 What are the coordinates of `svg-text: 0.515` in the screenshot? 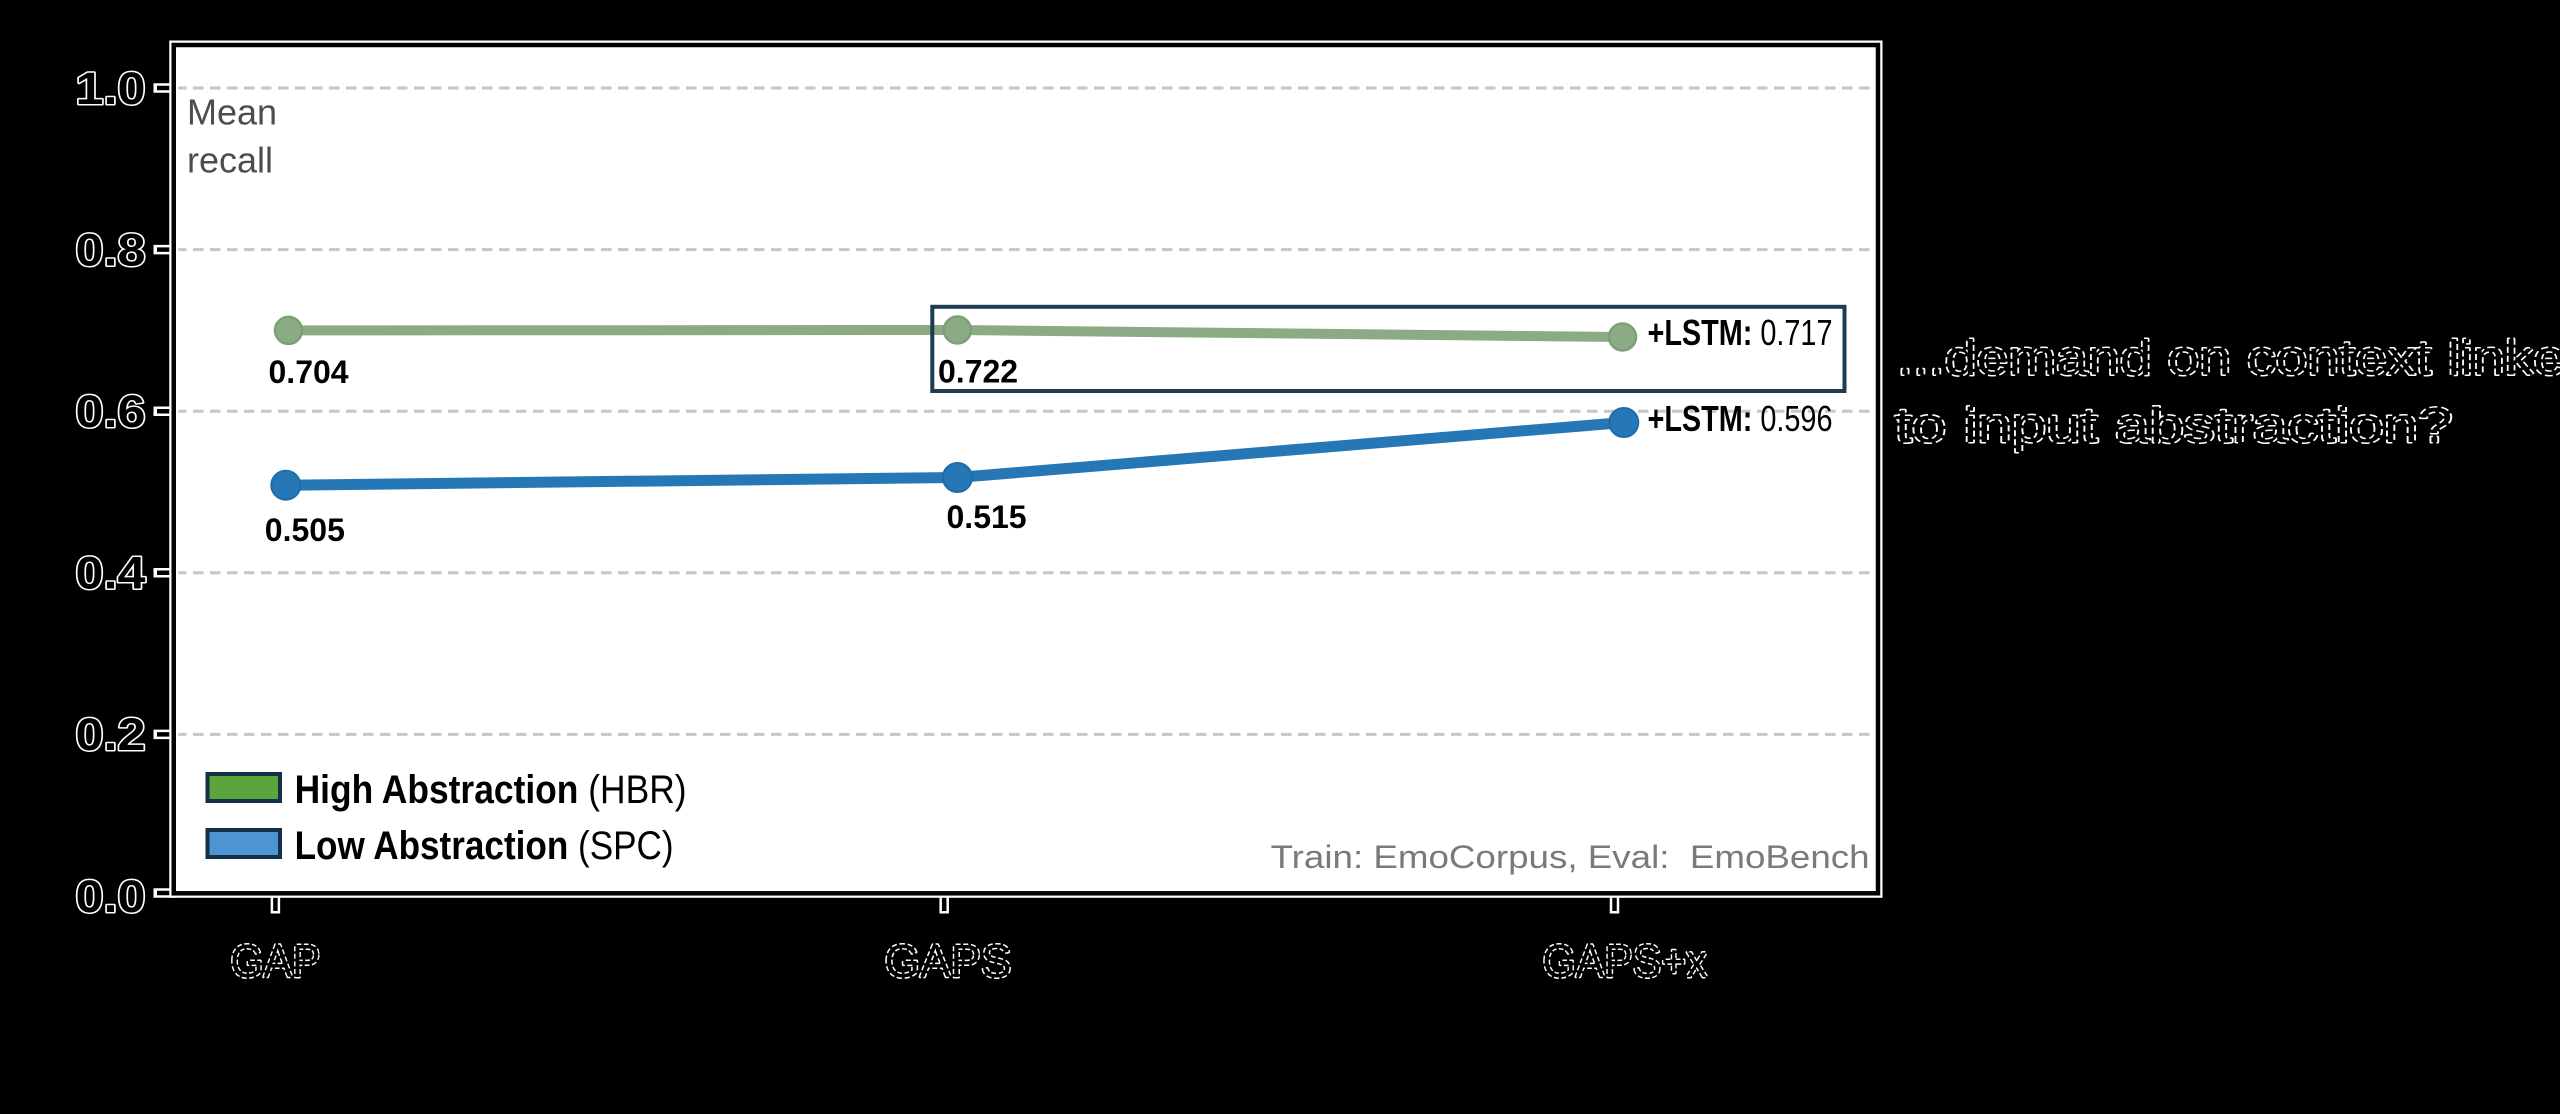 It's located at (987, 517).